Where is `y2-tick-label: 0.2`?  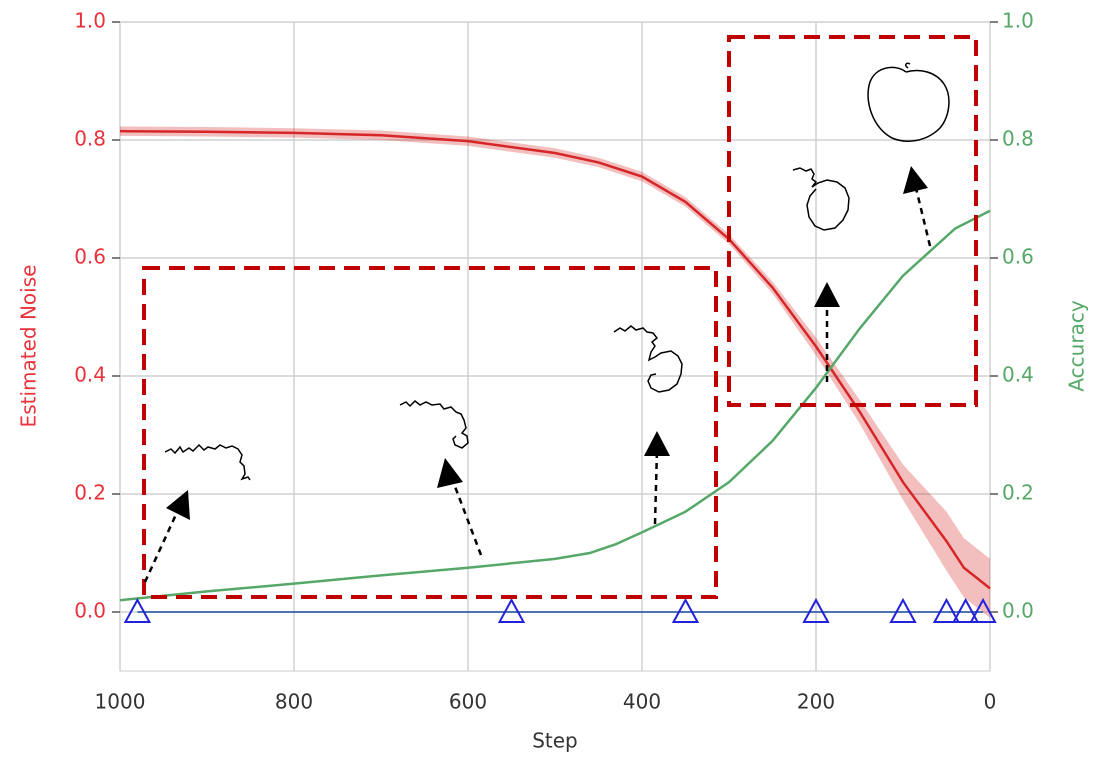 y2-tick-label: 0.2 is located at coordinates (1018, 493).